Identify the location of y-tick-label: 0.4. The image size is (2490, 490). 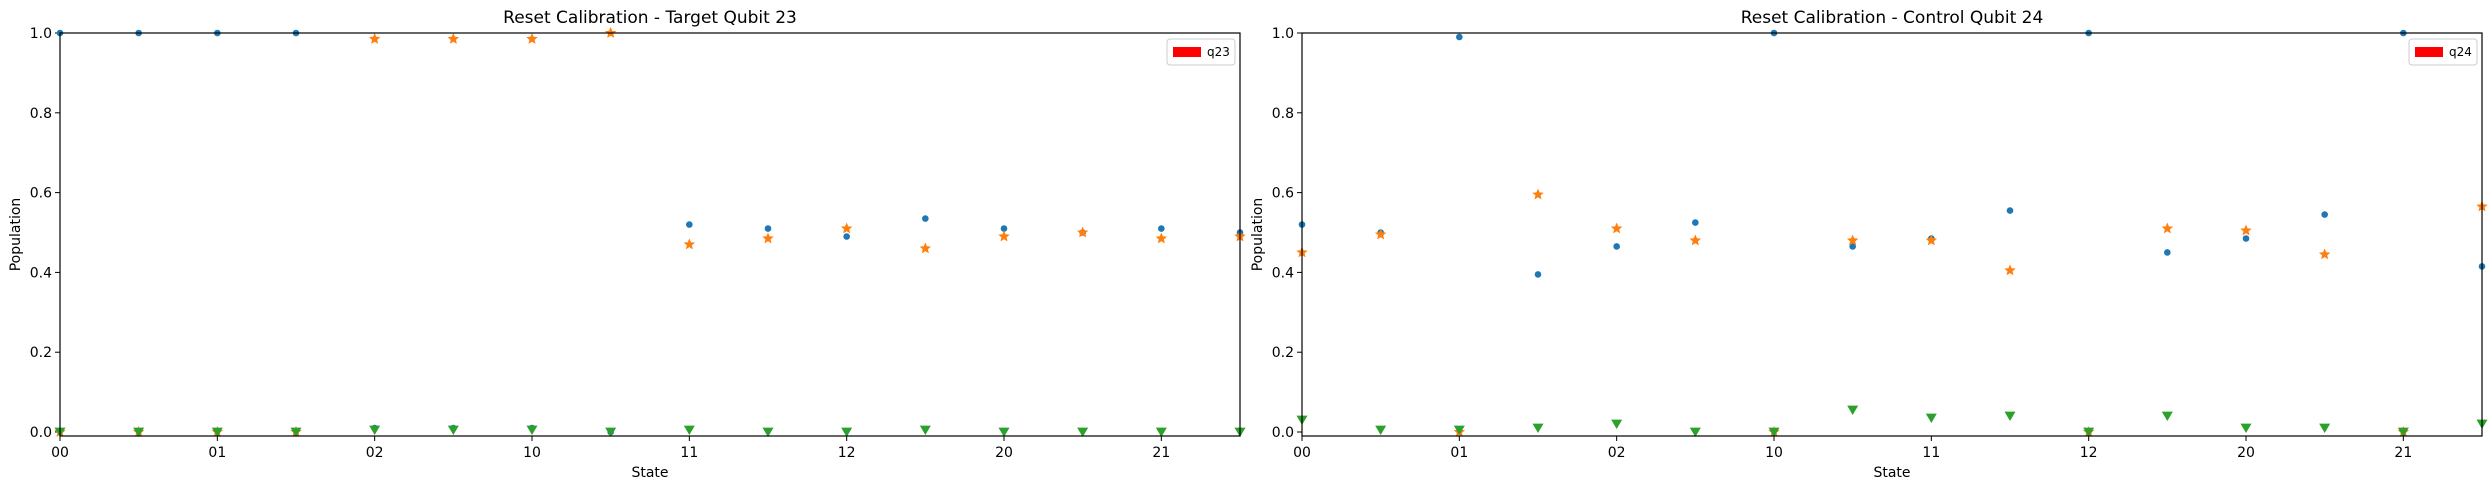
(1283, 273).